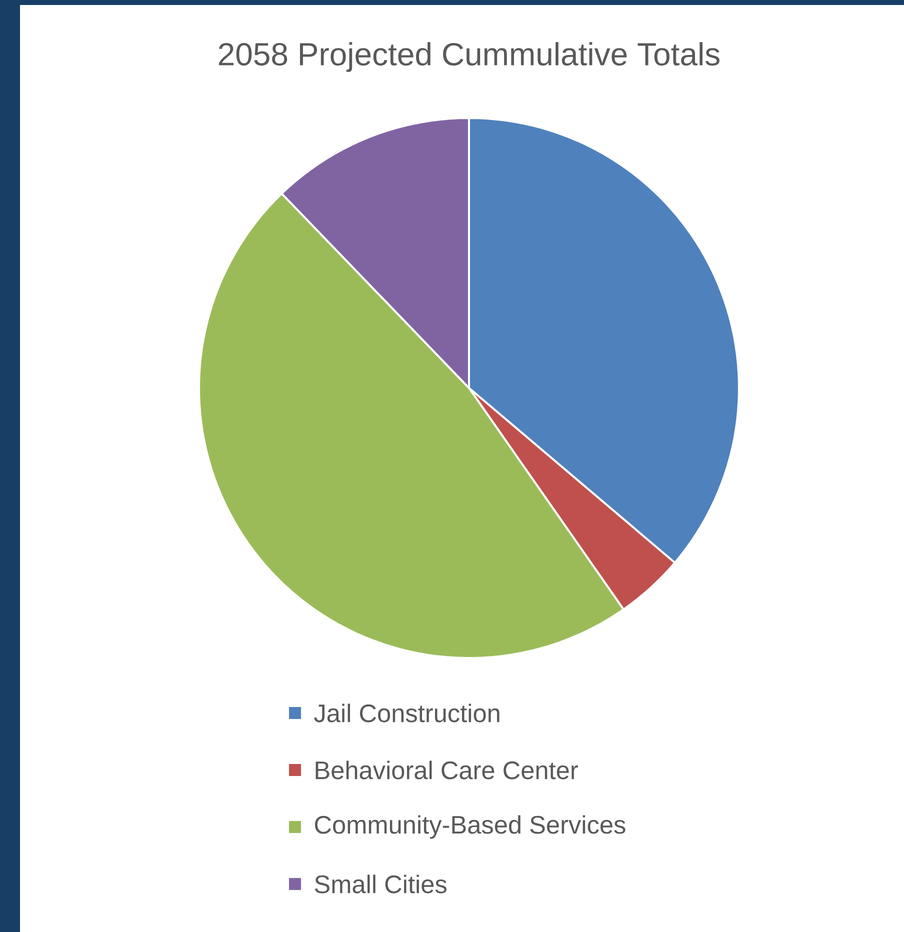 Image resolution: width=904 pixels, height=932 pixels. I want to click on legend-label: Behavioral Care Center, so click(447, 770).